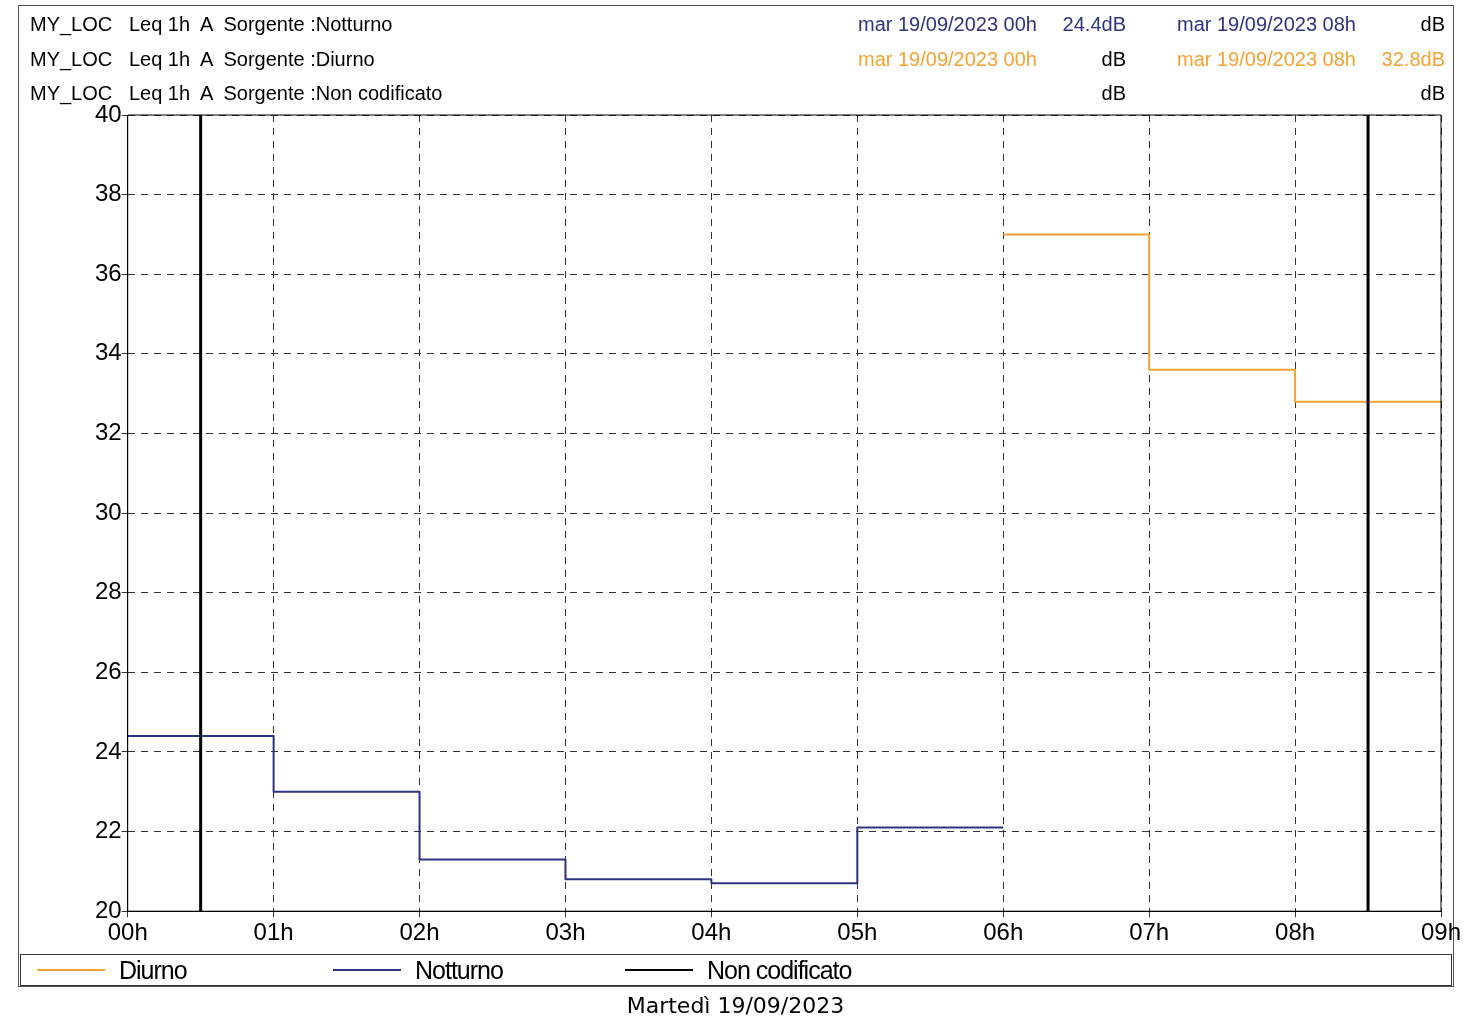 The image size is (1471, 1023). I want to click on y-tick-label: 24, so click(108, 750).